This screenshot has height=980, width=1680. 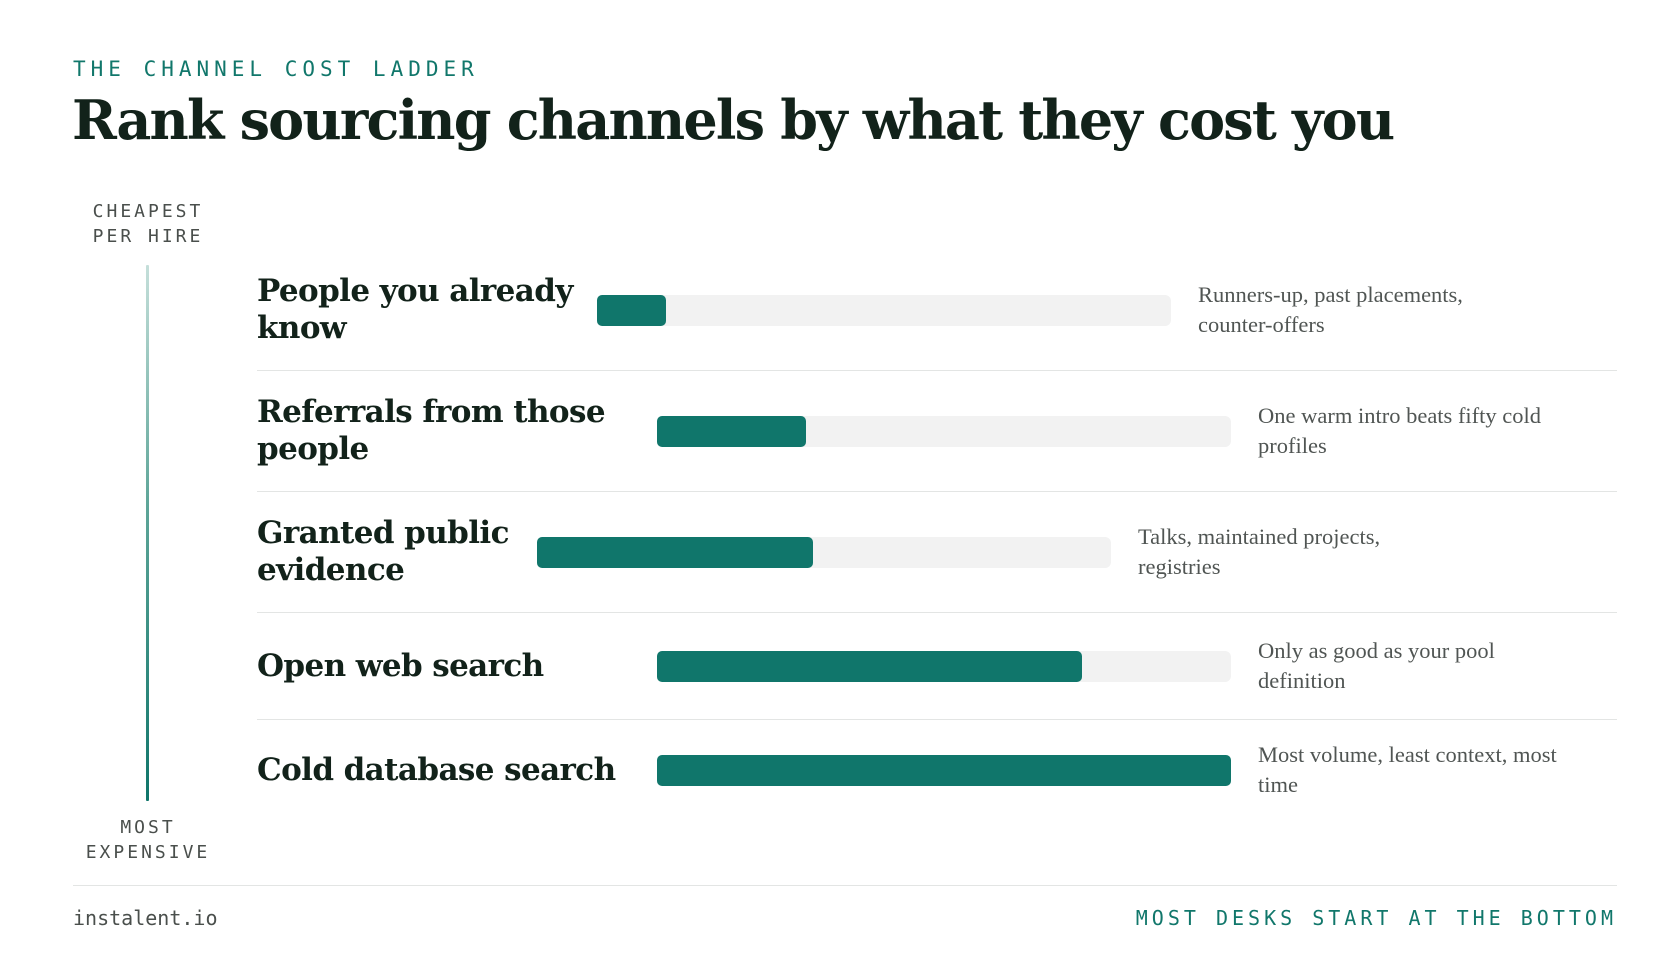 I want to click on axis-top-label: CHEAPEST PER HIRE, so click(x=148, y=224).